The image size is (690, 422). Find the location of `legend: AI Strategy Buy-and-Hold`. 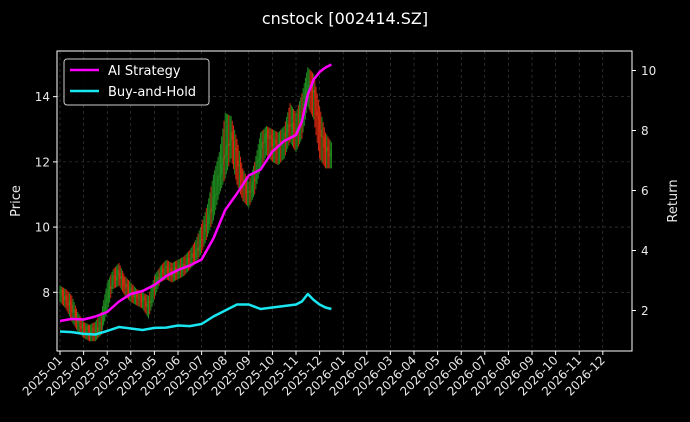

legend: AI Strategy Buy-and-Hold is located at coordinates (136, 82).